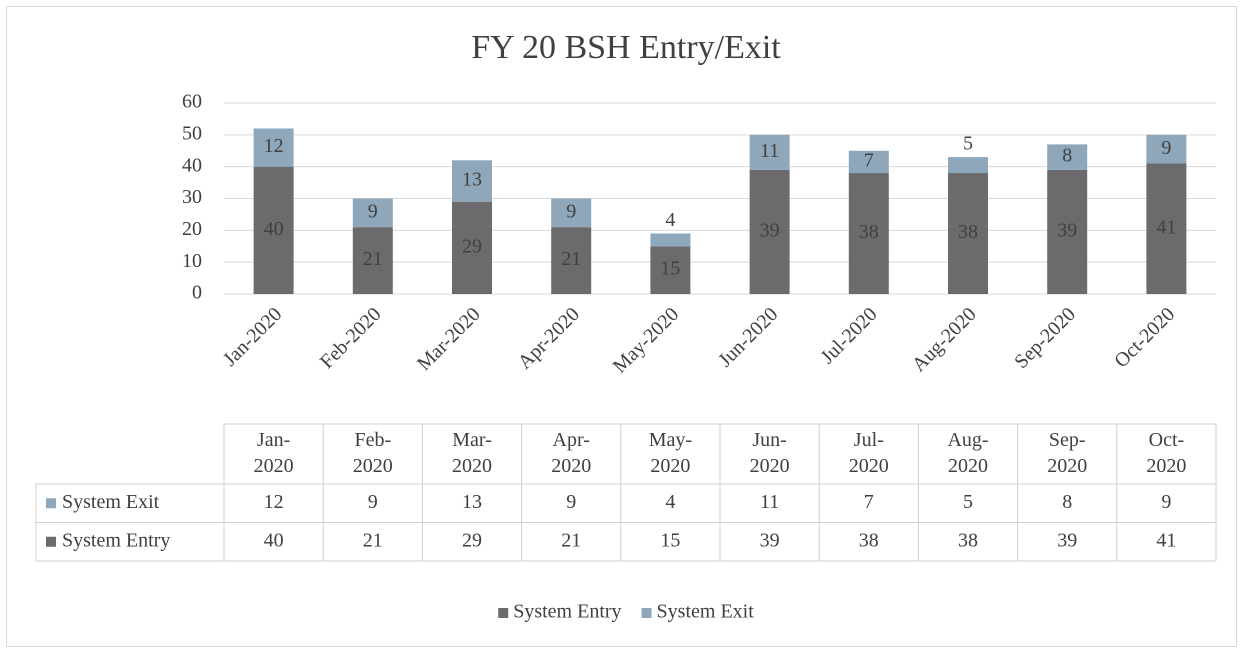 Image resolution: width=1244 pixels, height=648 pixels. I want to click on table-header-part: Aug-, so click(967, 440).